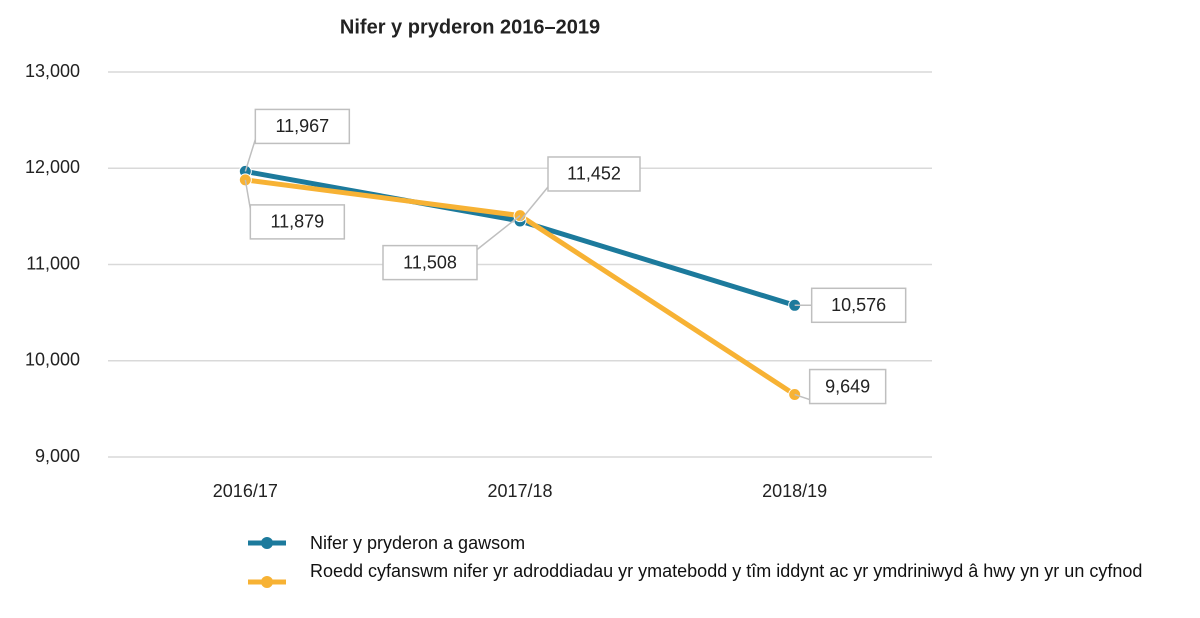 The image size is (1200, 618). What do you see at coordinates (418, 543) in the screenshot?
I see `legend-label: Nifer y pryderon a gawsom` at bounding box center [418, 543].